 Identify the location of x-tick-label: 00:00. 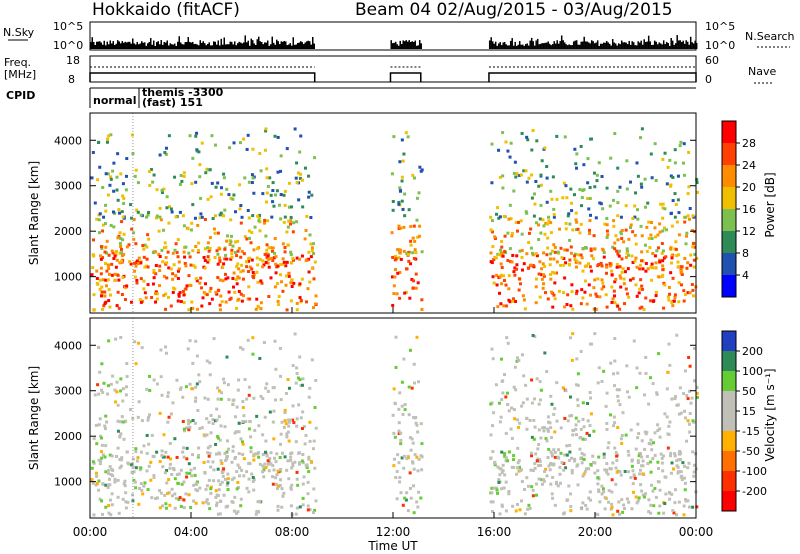
(90, 532).